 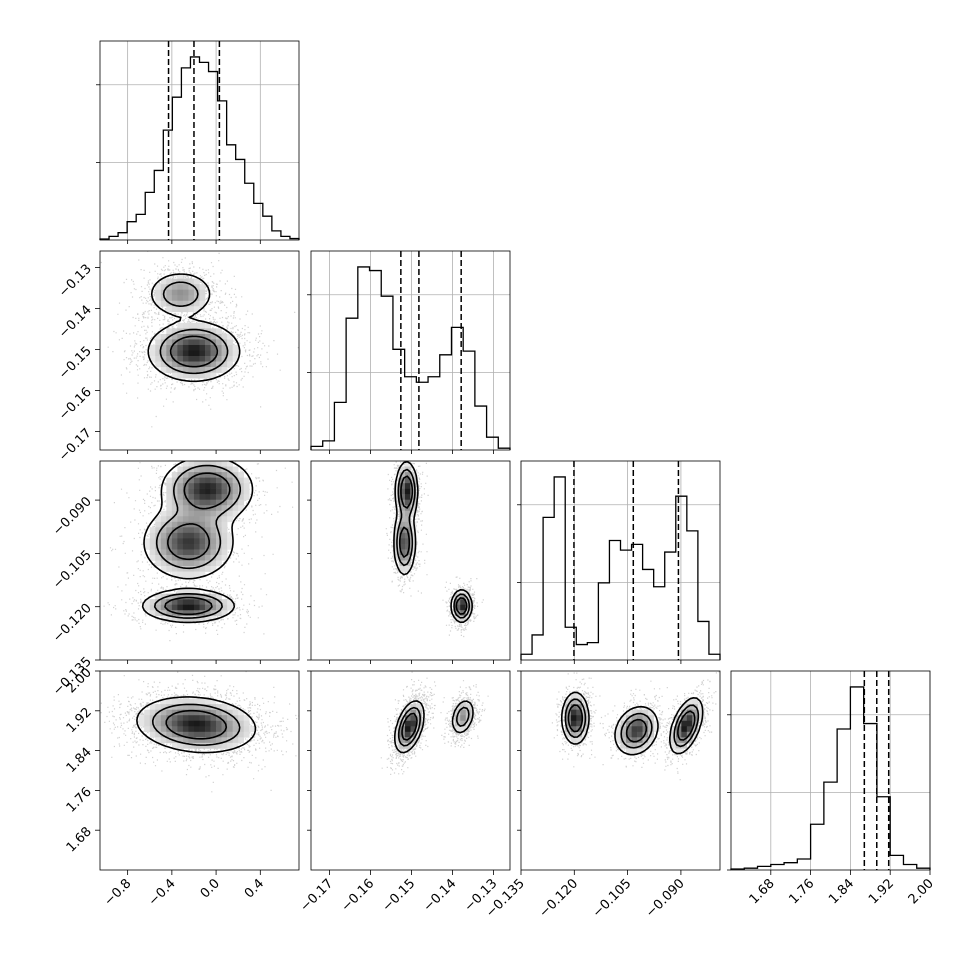 What do you see at coordinates (620, 770) in the screenshot?
I see `panel-frame` at bounding box center [620, 770].